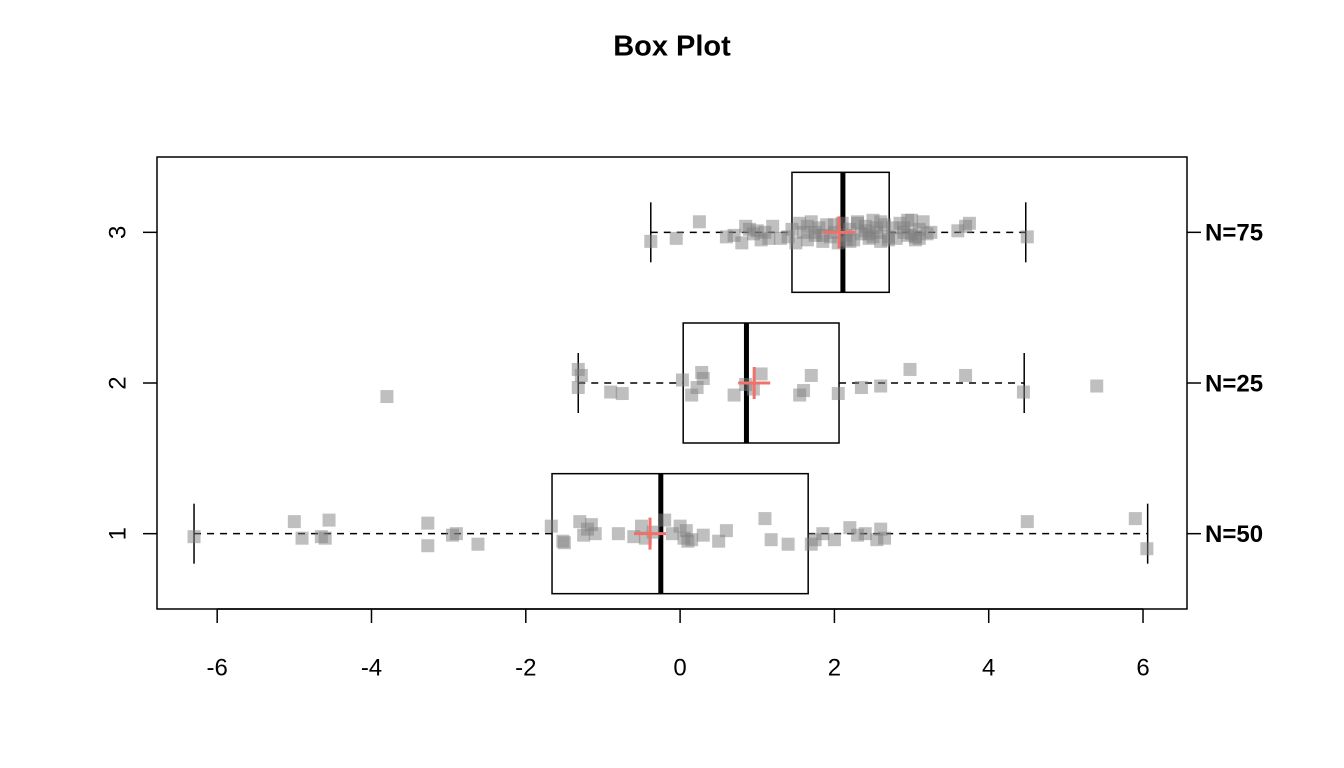 The width and height of the screenshot is (1344, 768). I want to click on y-tick-label: 1, so click(117, 533).